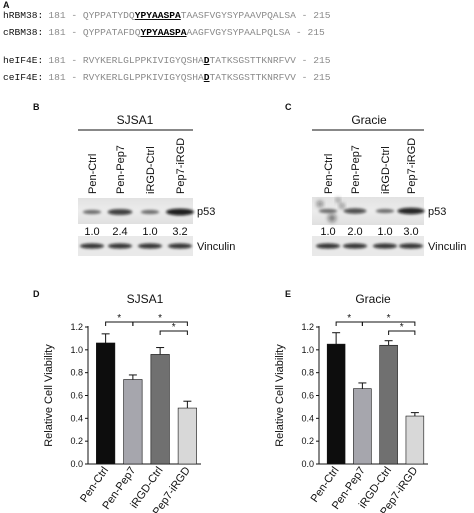 This screenshot has width=474, height=513. Describe the element at coordinates (239, 32) in the screenshot. I see `sequence-post: AAGFVGYSYPAALPQLSA` at that location.